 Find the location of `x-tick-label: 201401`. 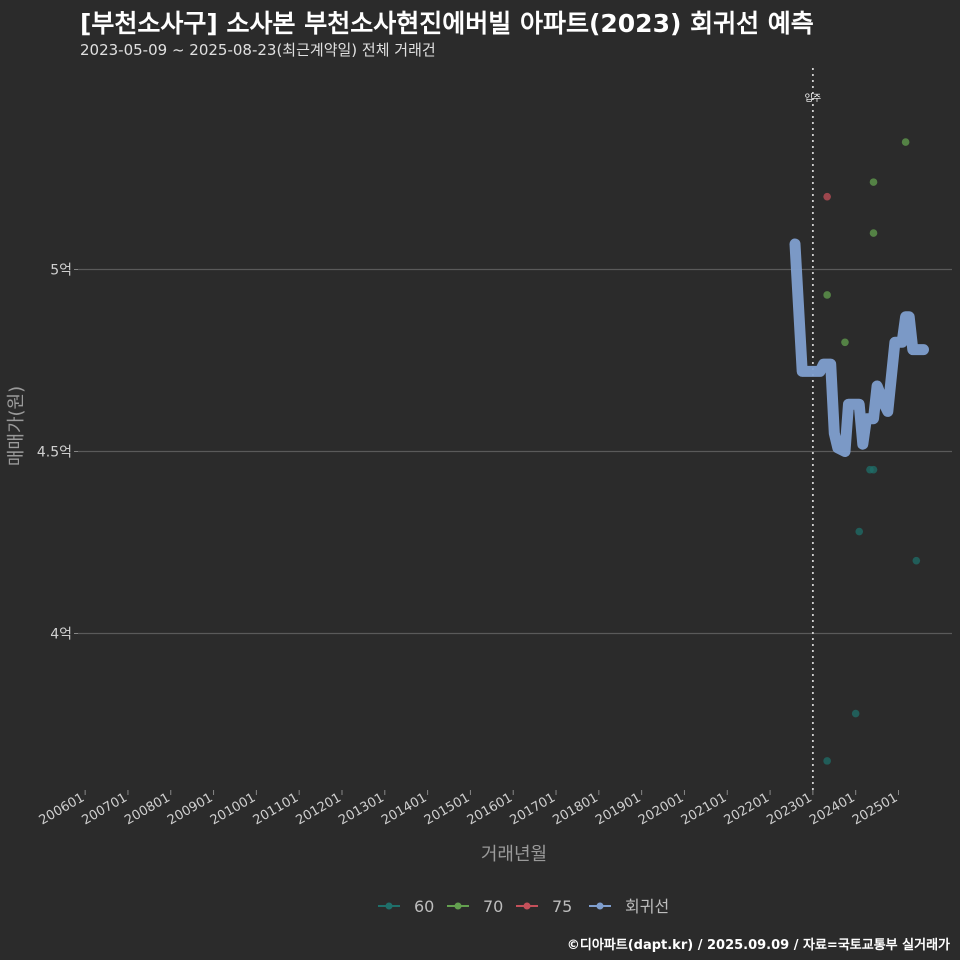

x-tick-label: 201401 is located at coordinates (404, 809).